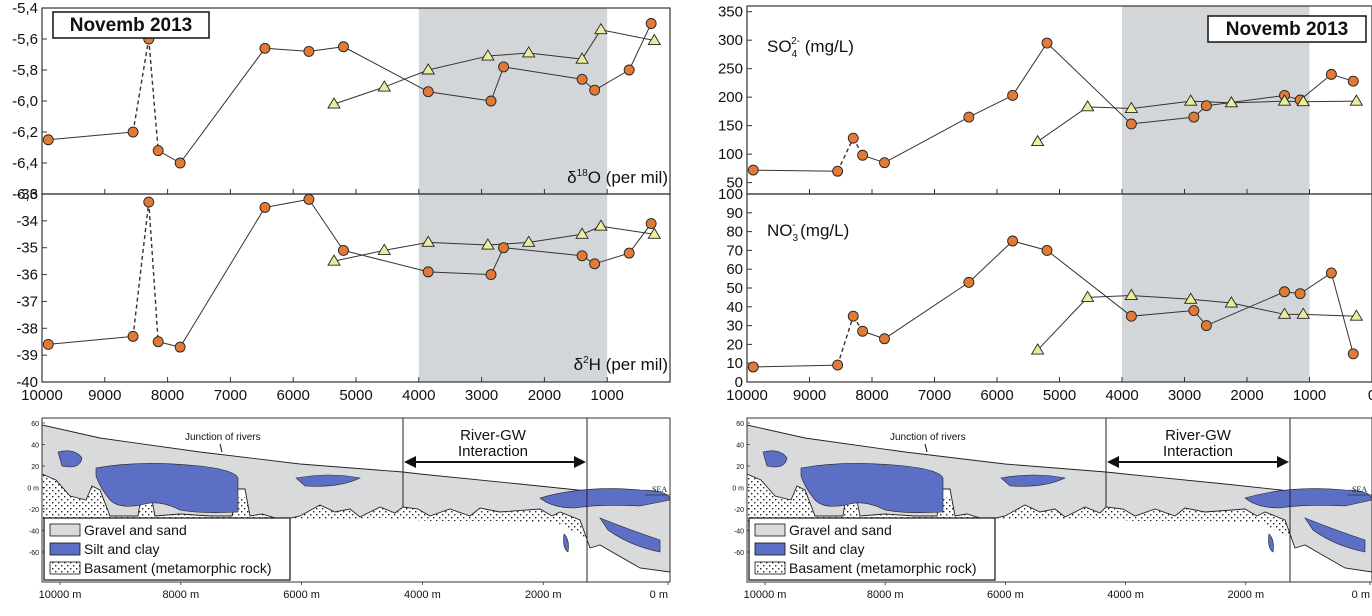 This screenshot has height=616, width=1372. I want to click on left-x-tick-label: 1000, so click(607, 395).